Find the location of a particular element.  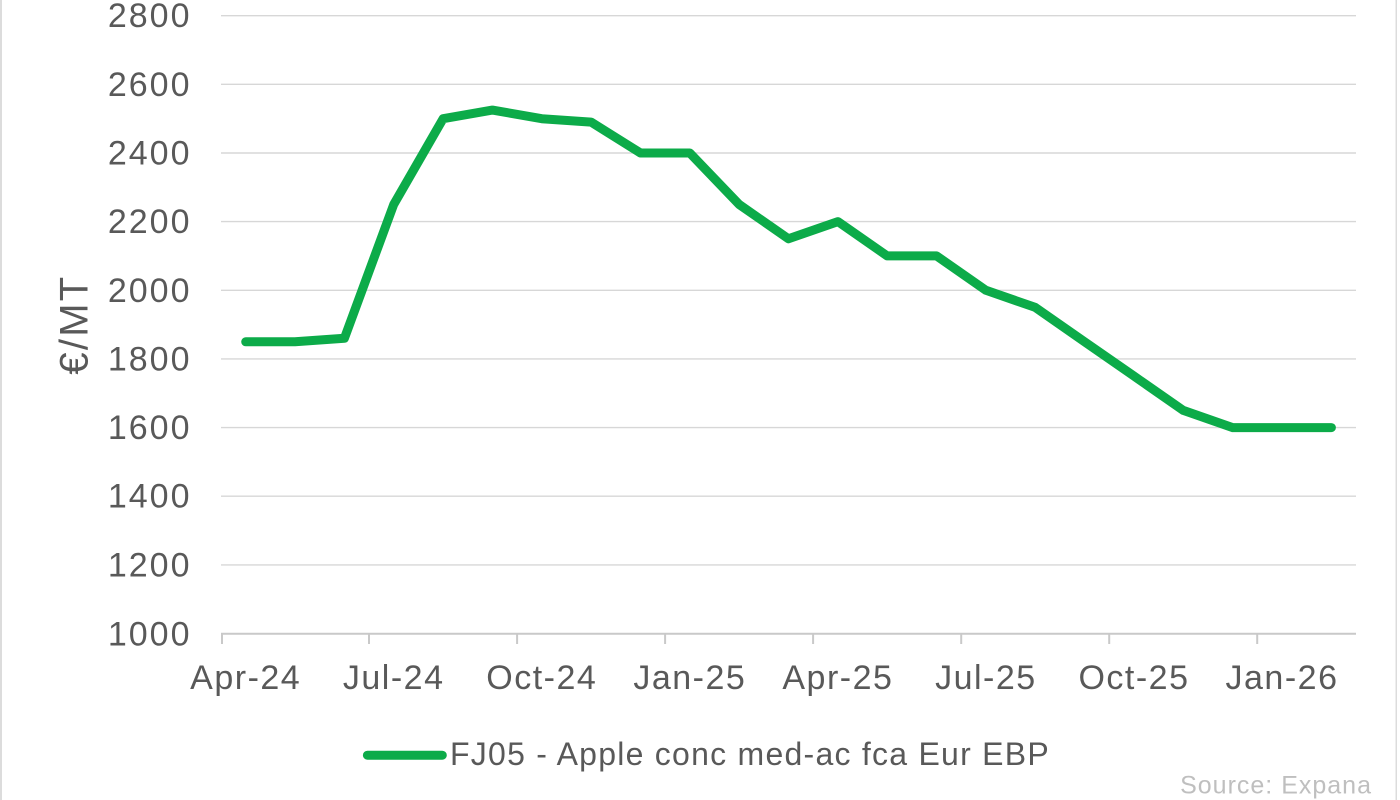

svg-text: Oct-25 is located at coordinates (1133, 678).